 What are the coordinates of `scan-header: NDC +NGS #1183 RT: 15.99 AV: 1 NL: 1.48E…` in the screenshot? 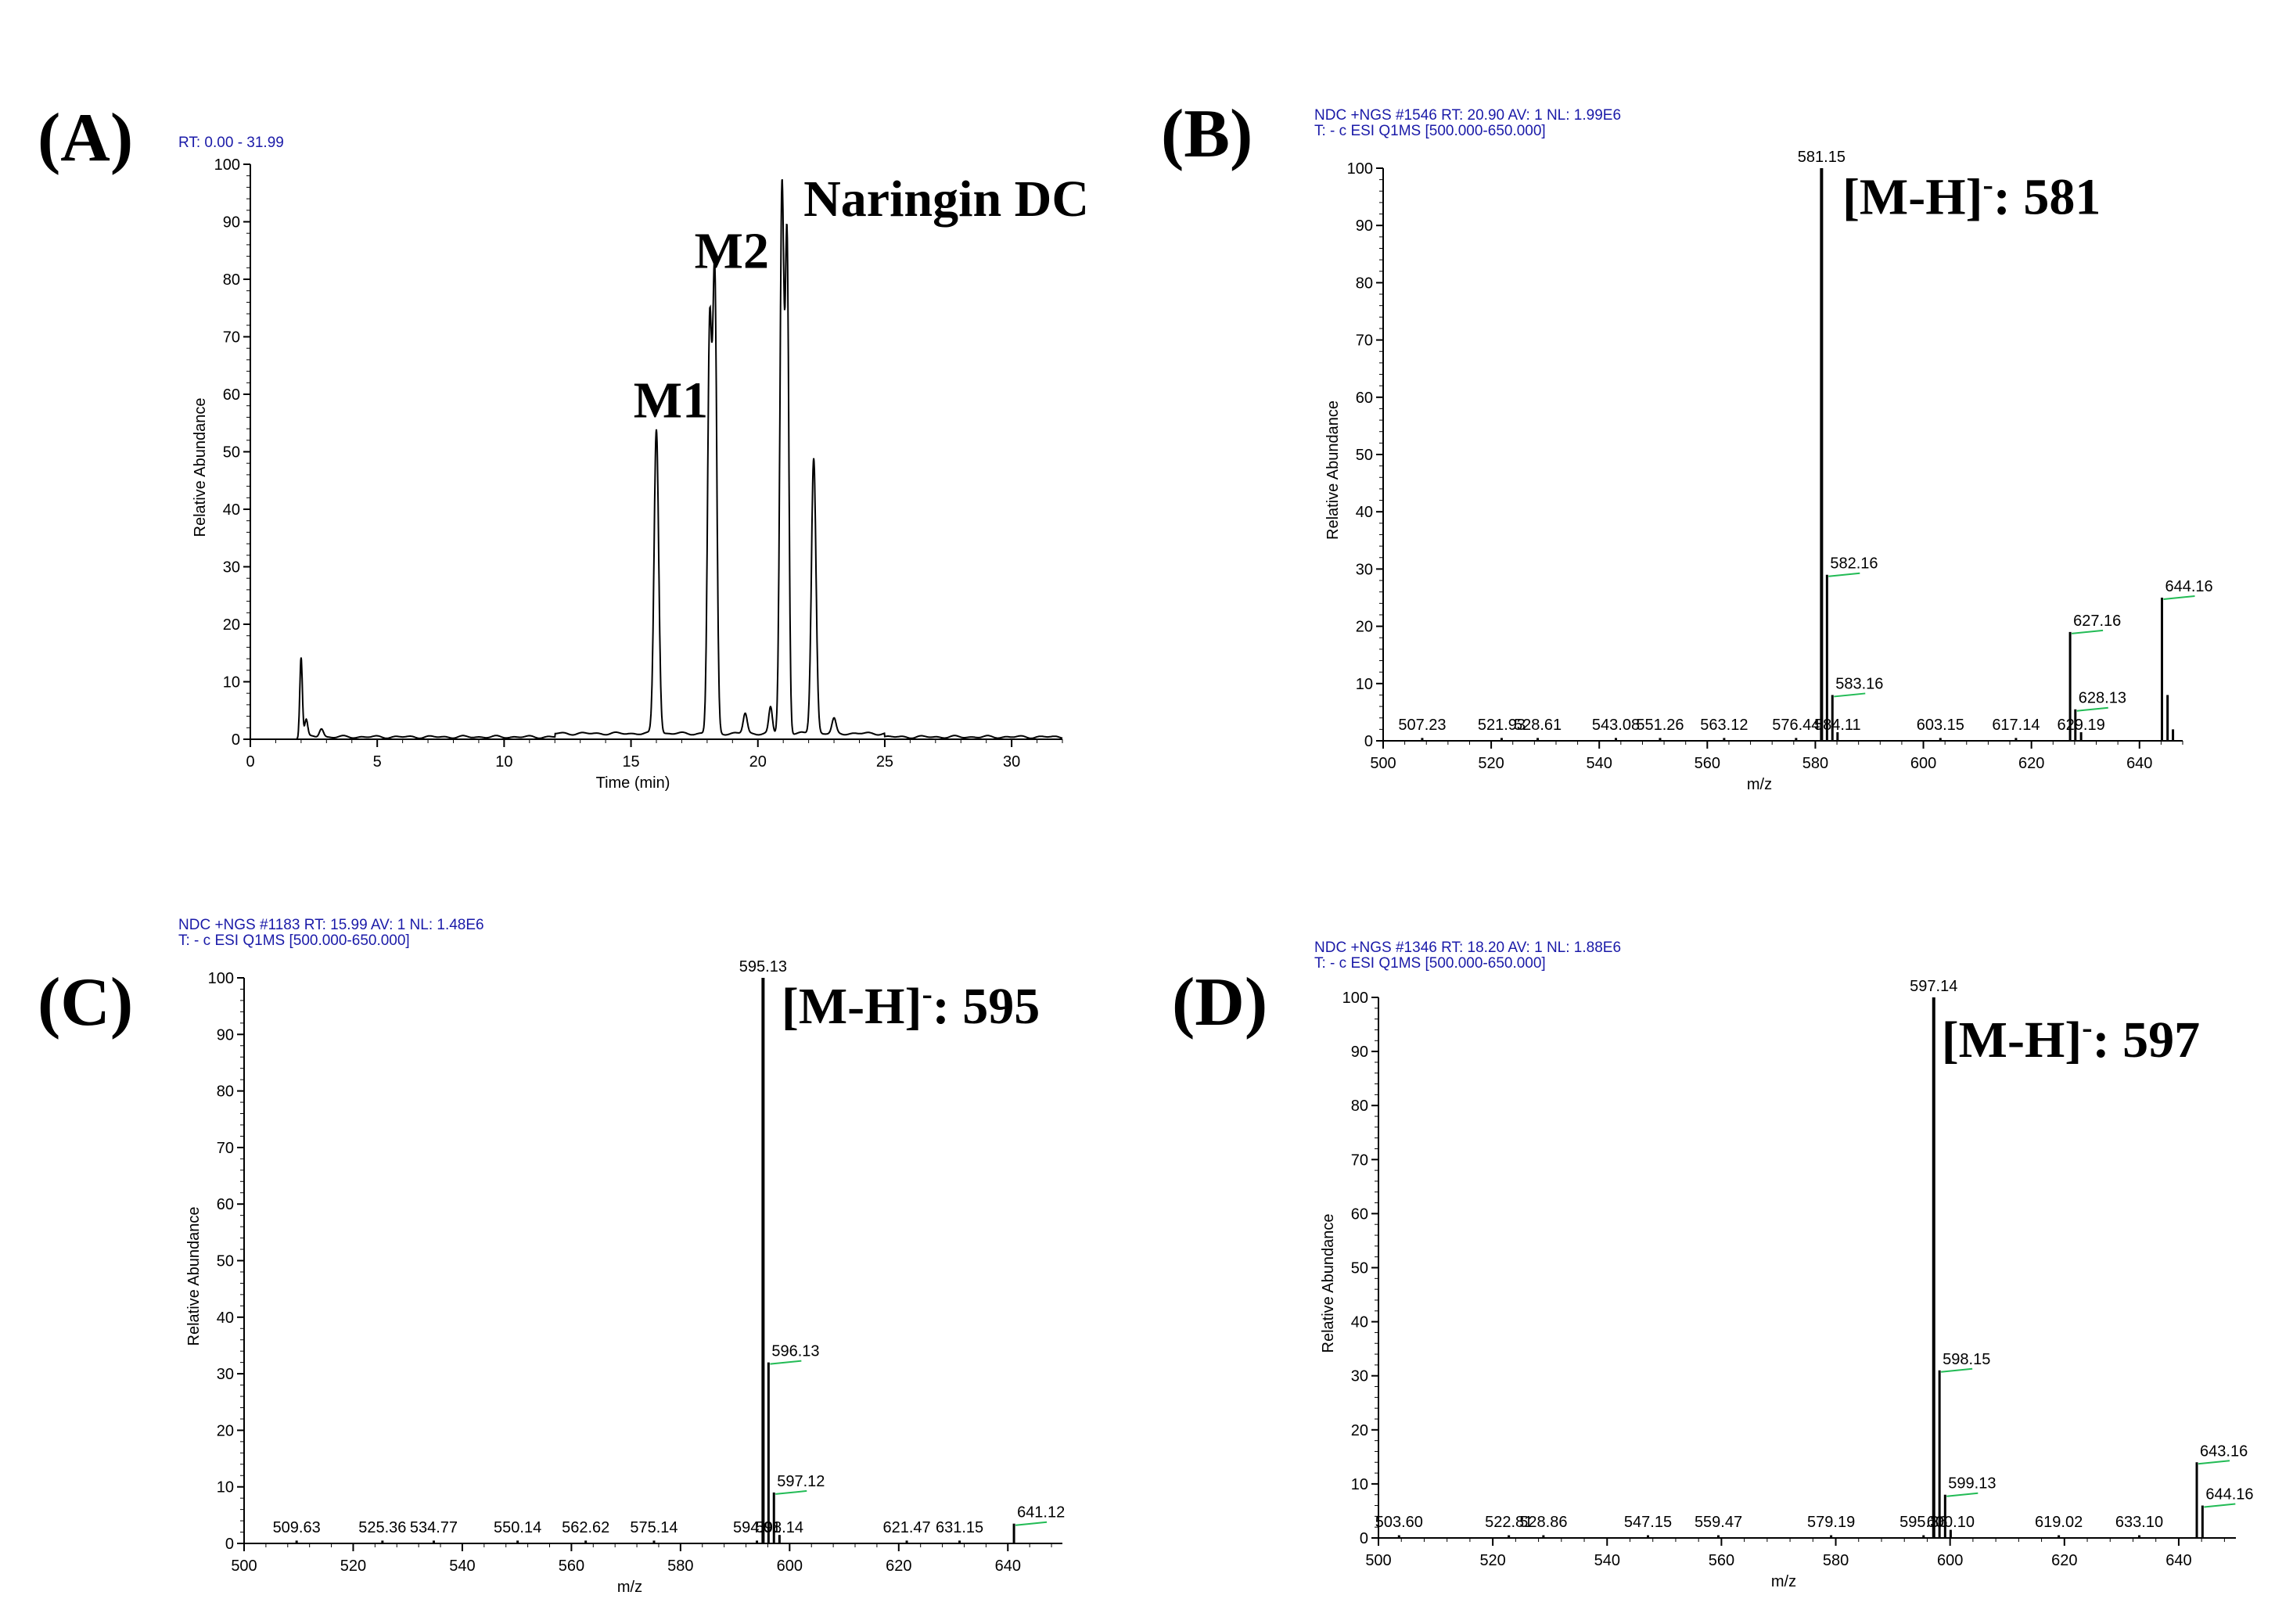 It's located at (331, 925).